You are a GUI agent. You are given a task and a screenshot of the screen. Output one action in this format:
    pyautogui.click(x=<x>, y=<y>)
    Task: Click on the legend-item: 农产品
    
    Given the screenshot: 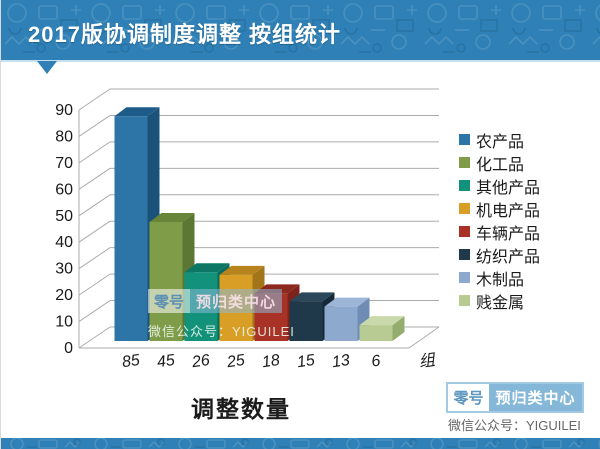 What is the action you would take?
    pyautogui.click(x=499, y=139)
    